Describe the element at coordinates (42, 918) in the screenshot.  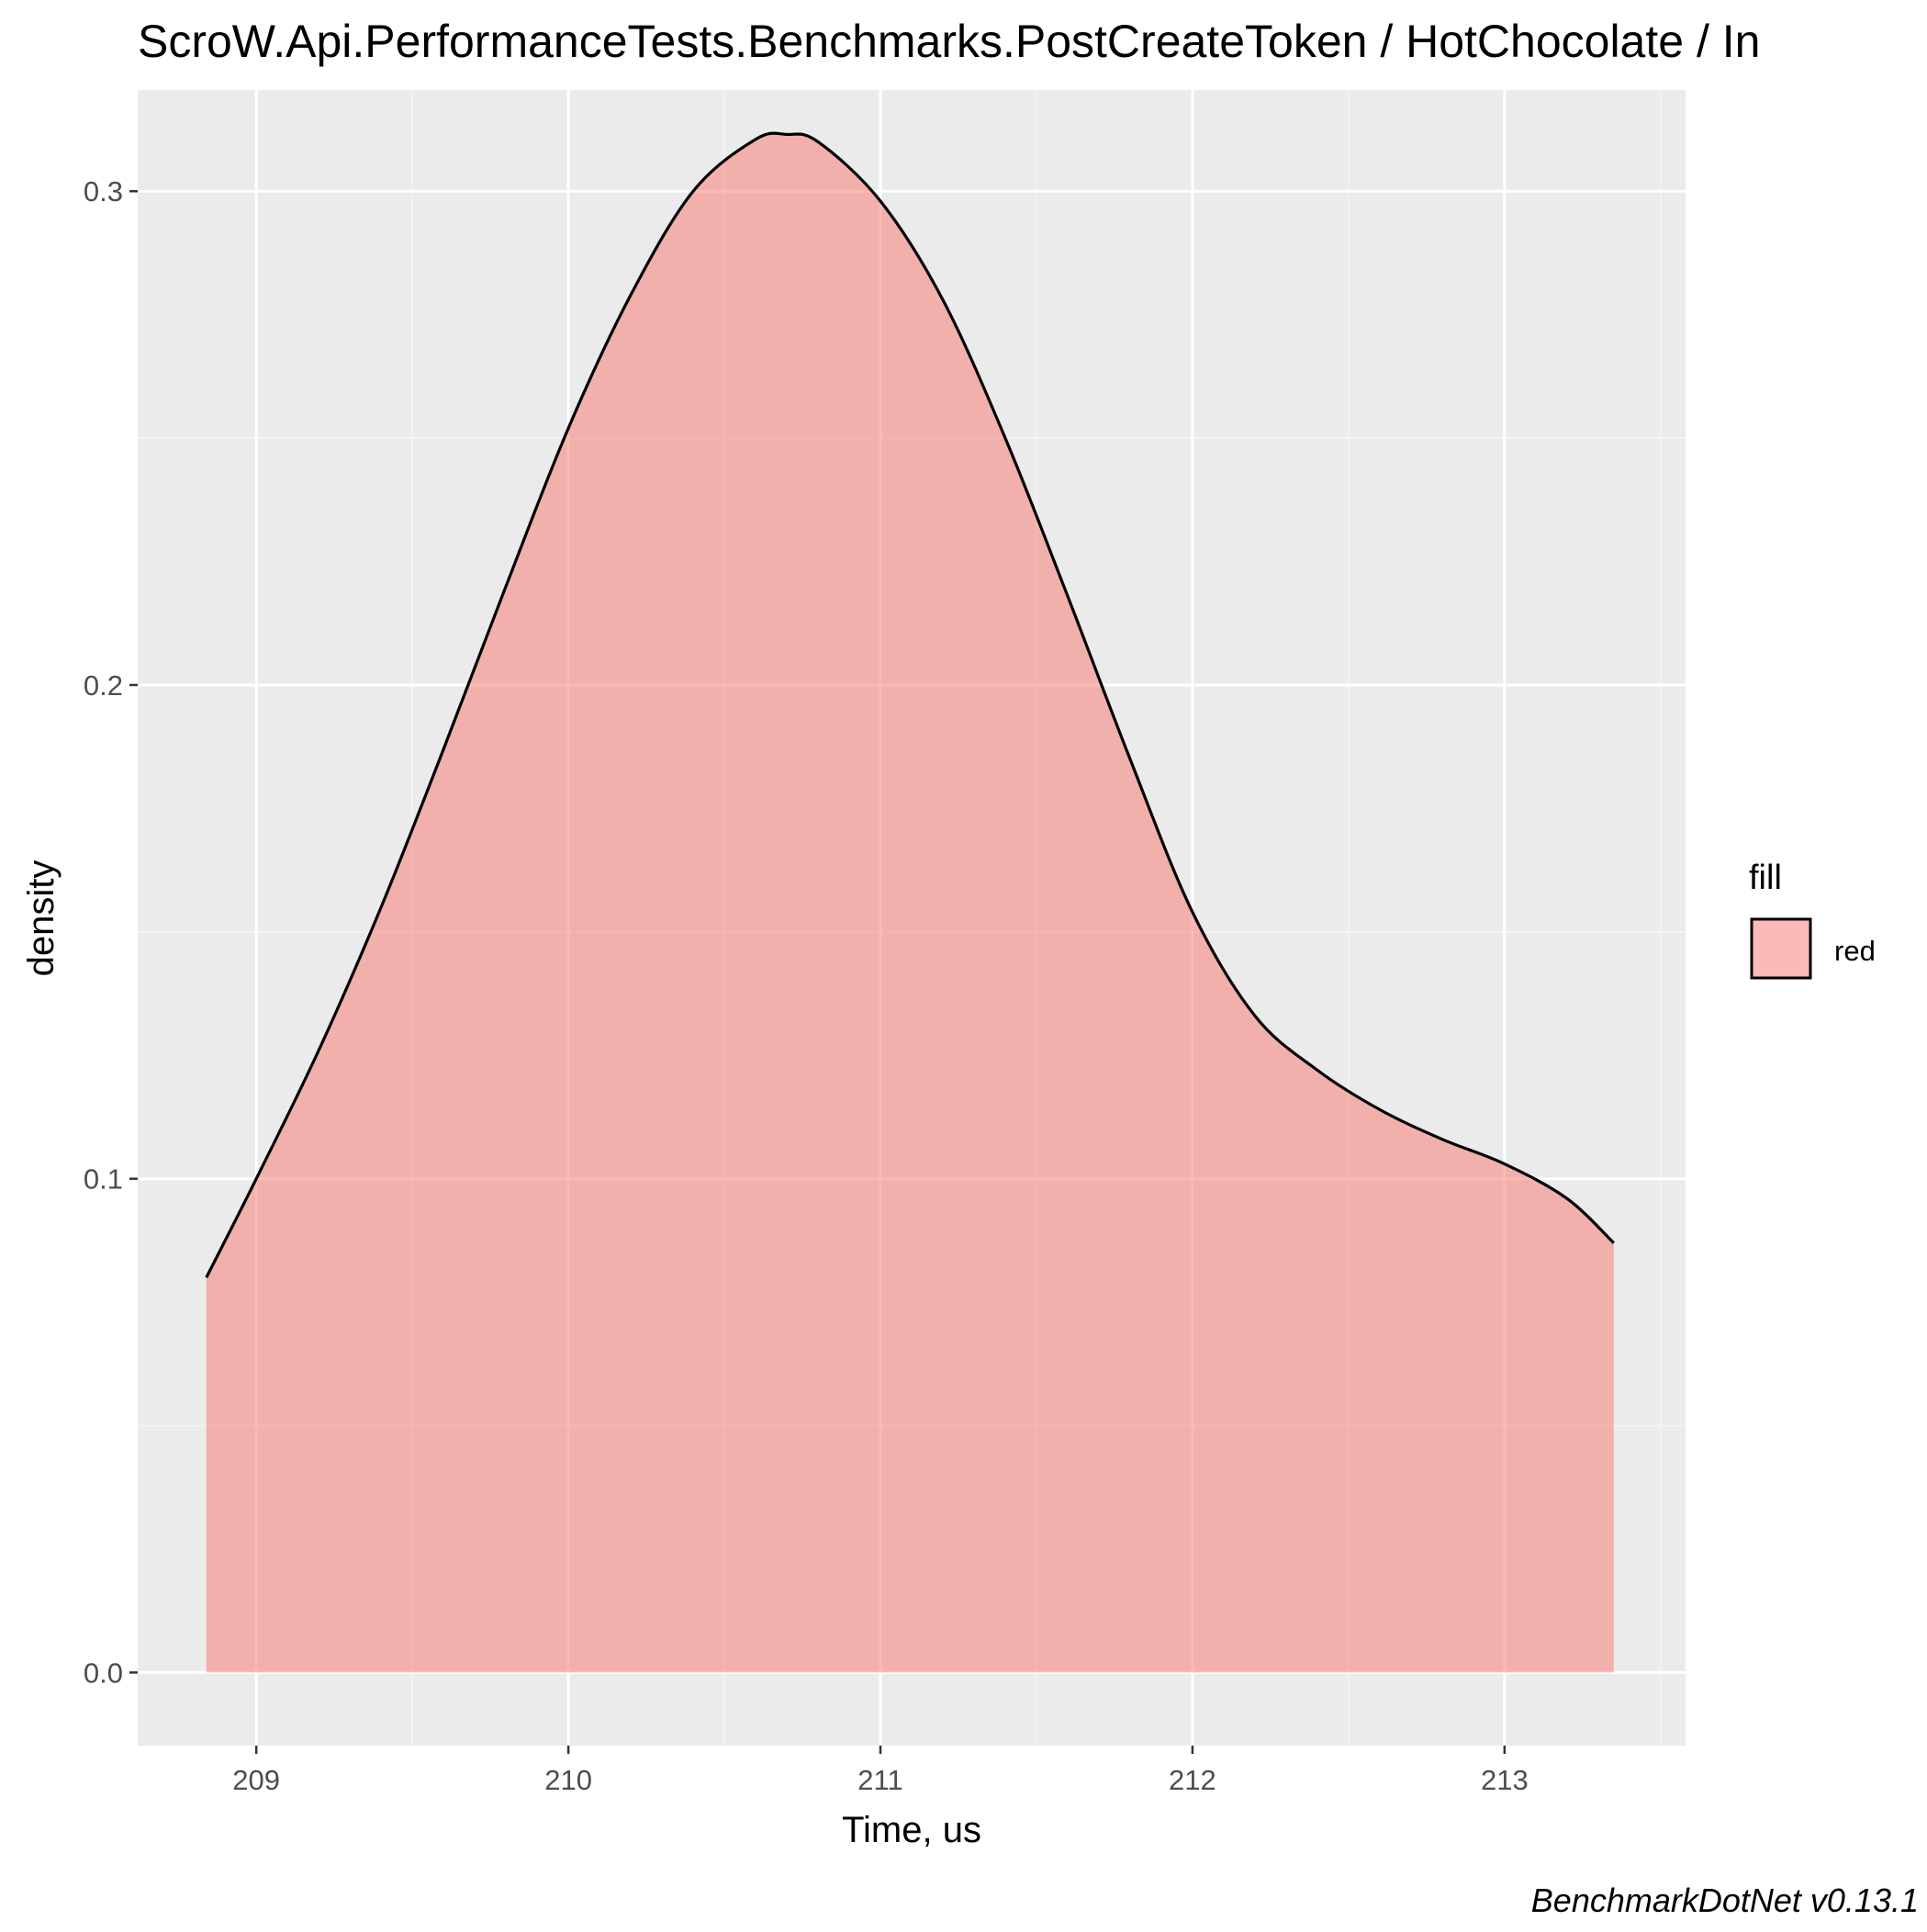
I see `y-axis-title: density` at that location.